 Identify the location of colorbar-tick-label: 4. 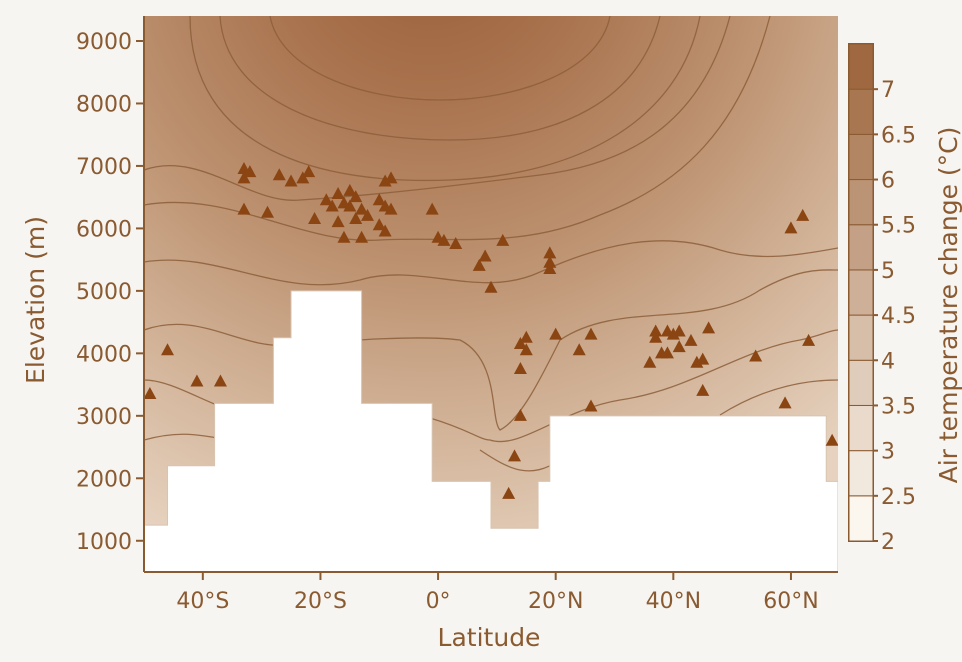
(888, 361).